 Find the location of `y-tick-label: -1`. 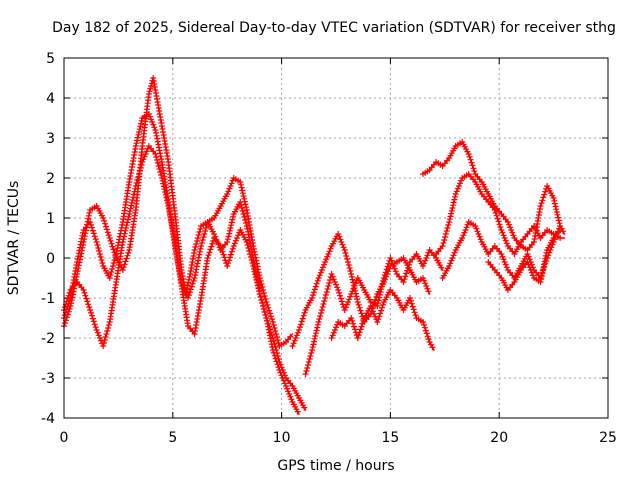

y-tick-label: -1 is located at coordinates (48, 299).